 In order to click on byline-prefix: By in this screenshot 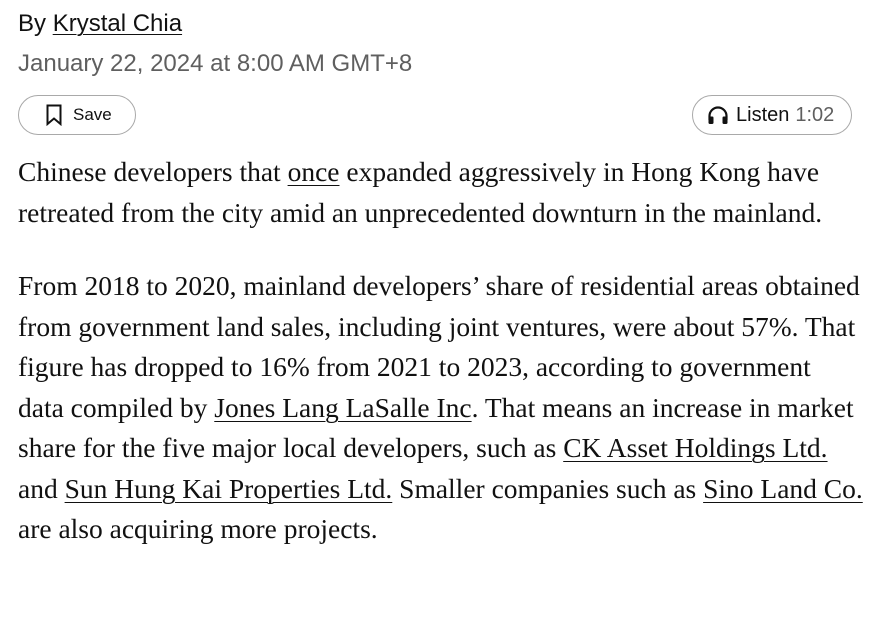, I will do `click(32, 23)`.